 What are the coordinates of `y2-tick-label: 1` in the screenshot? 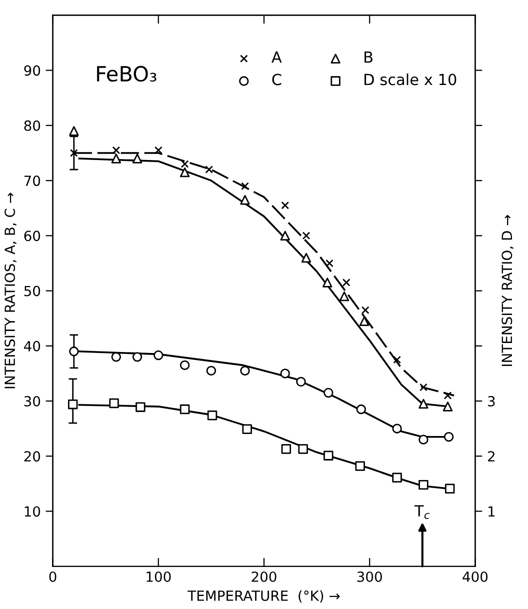 It's located at (491, 511).